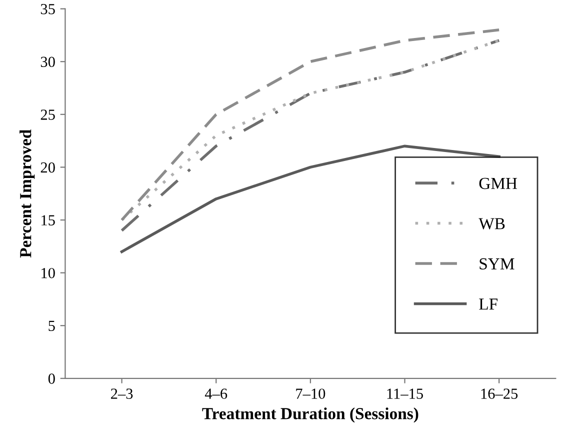  I want to click on legend-label: SYM, so click(497, 264).